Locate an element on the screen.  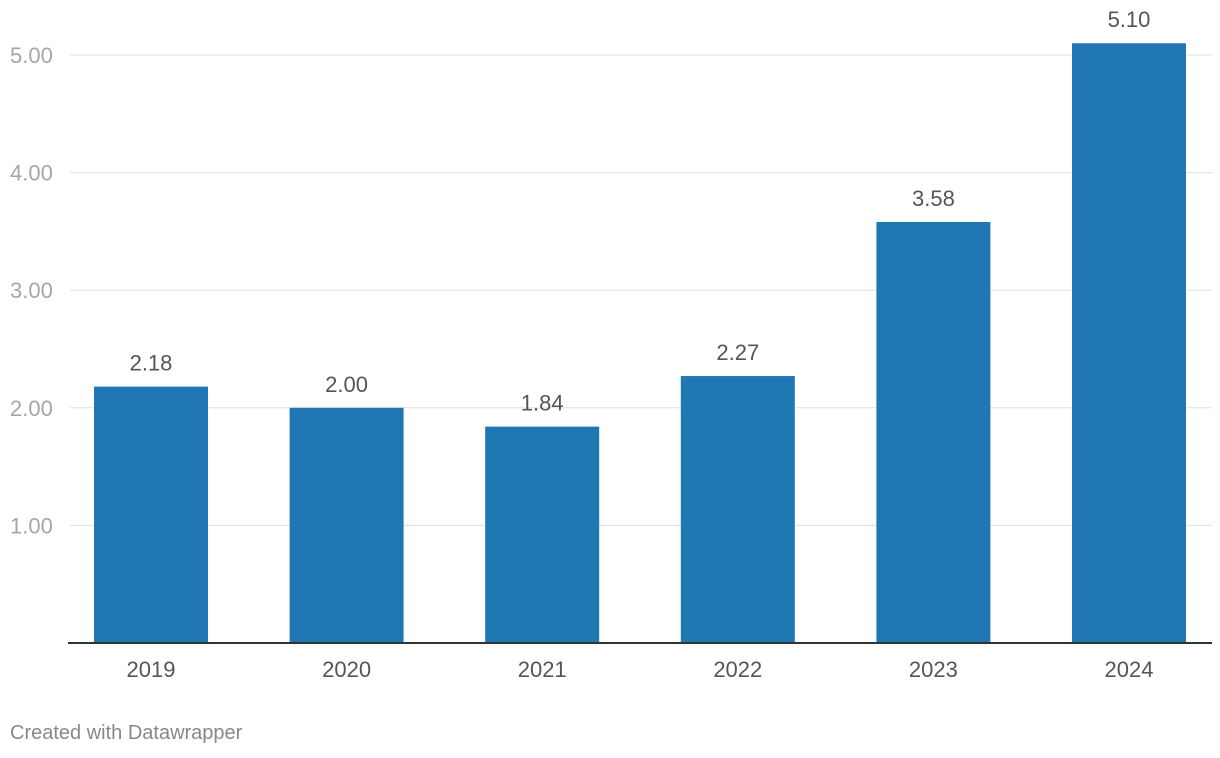
y-tick-label: 3.00 is located at coordinates (31, 290).